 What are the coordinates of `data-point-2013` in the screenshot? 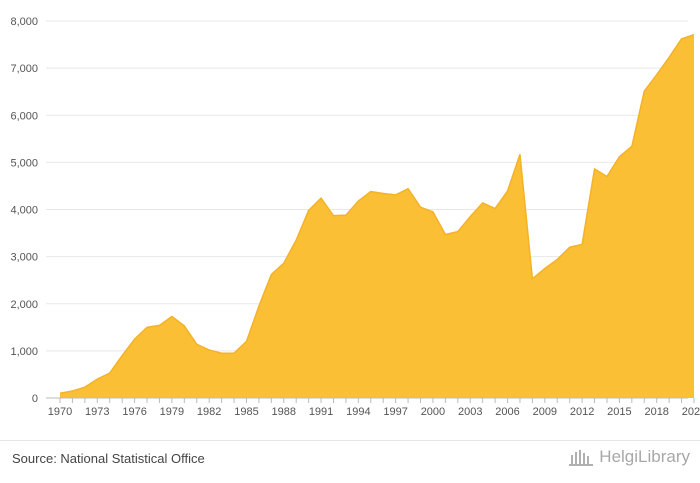 It's located at (595, 169).